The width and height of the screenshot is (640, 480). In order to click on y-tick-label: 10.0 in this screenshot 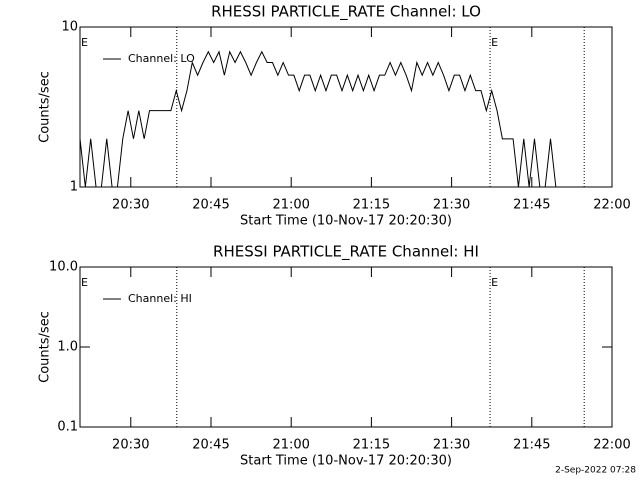, I will do `click(63, 267)`.